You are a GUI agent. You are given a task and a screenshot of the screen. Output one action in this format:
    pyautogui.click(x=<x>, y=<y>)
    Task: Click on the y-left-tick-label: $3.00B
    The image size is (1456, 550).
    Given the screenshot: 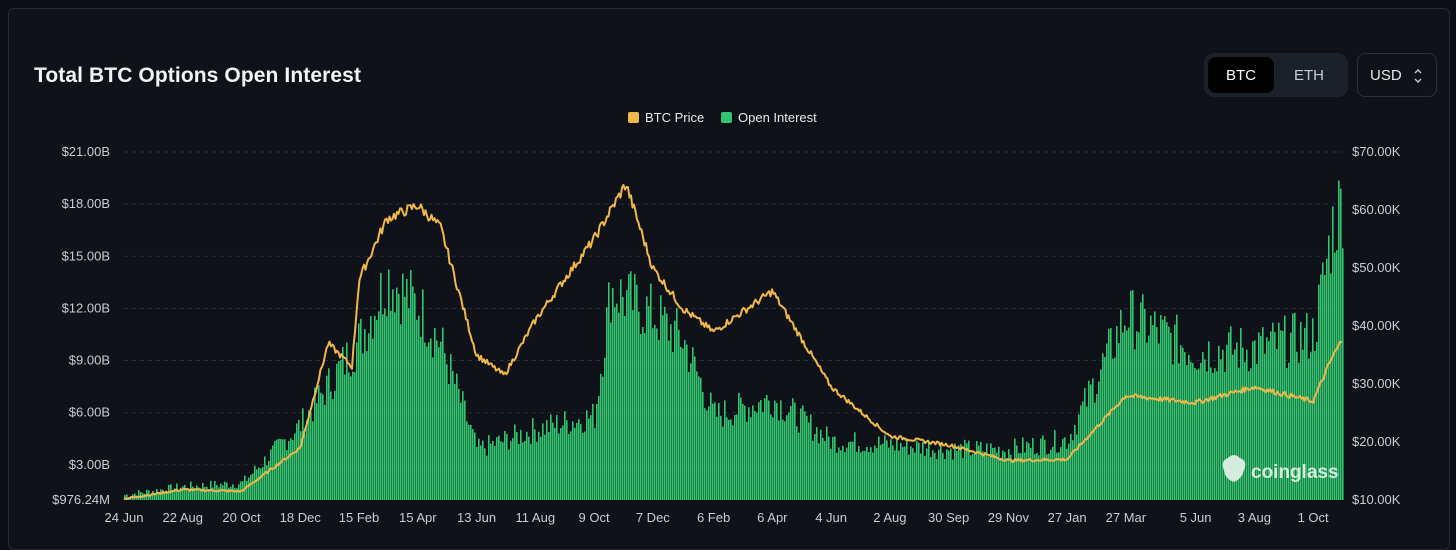 What is the action you would take?
    pyautogui.click(x=89, y=464)
    